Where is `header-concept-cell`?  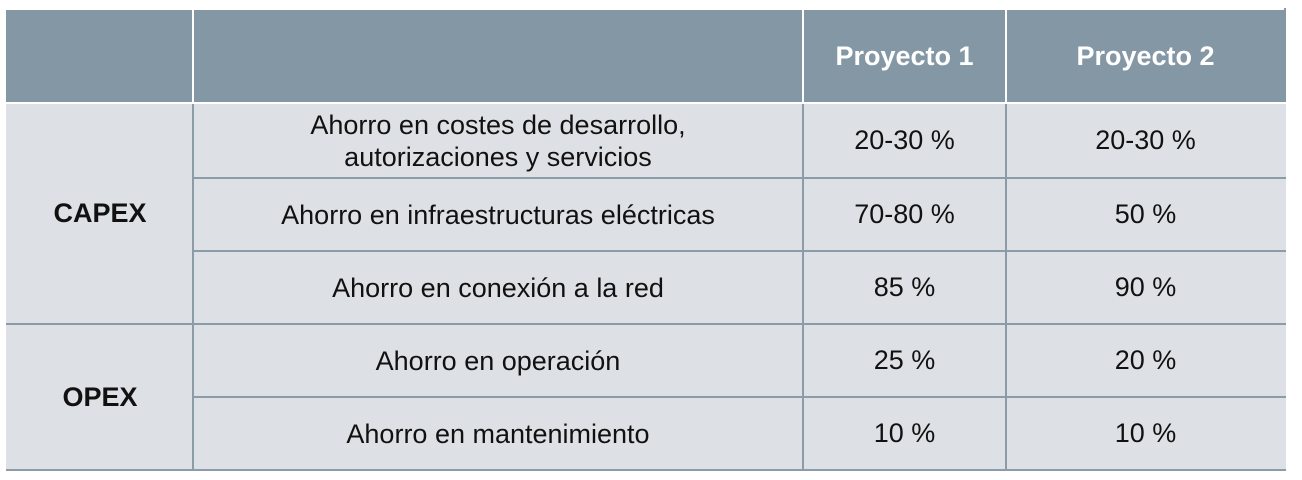
header-concept-cell is located at coordinates (498, 56).